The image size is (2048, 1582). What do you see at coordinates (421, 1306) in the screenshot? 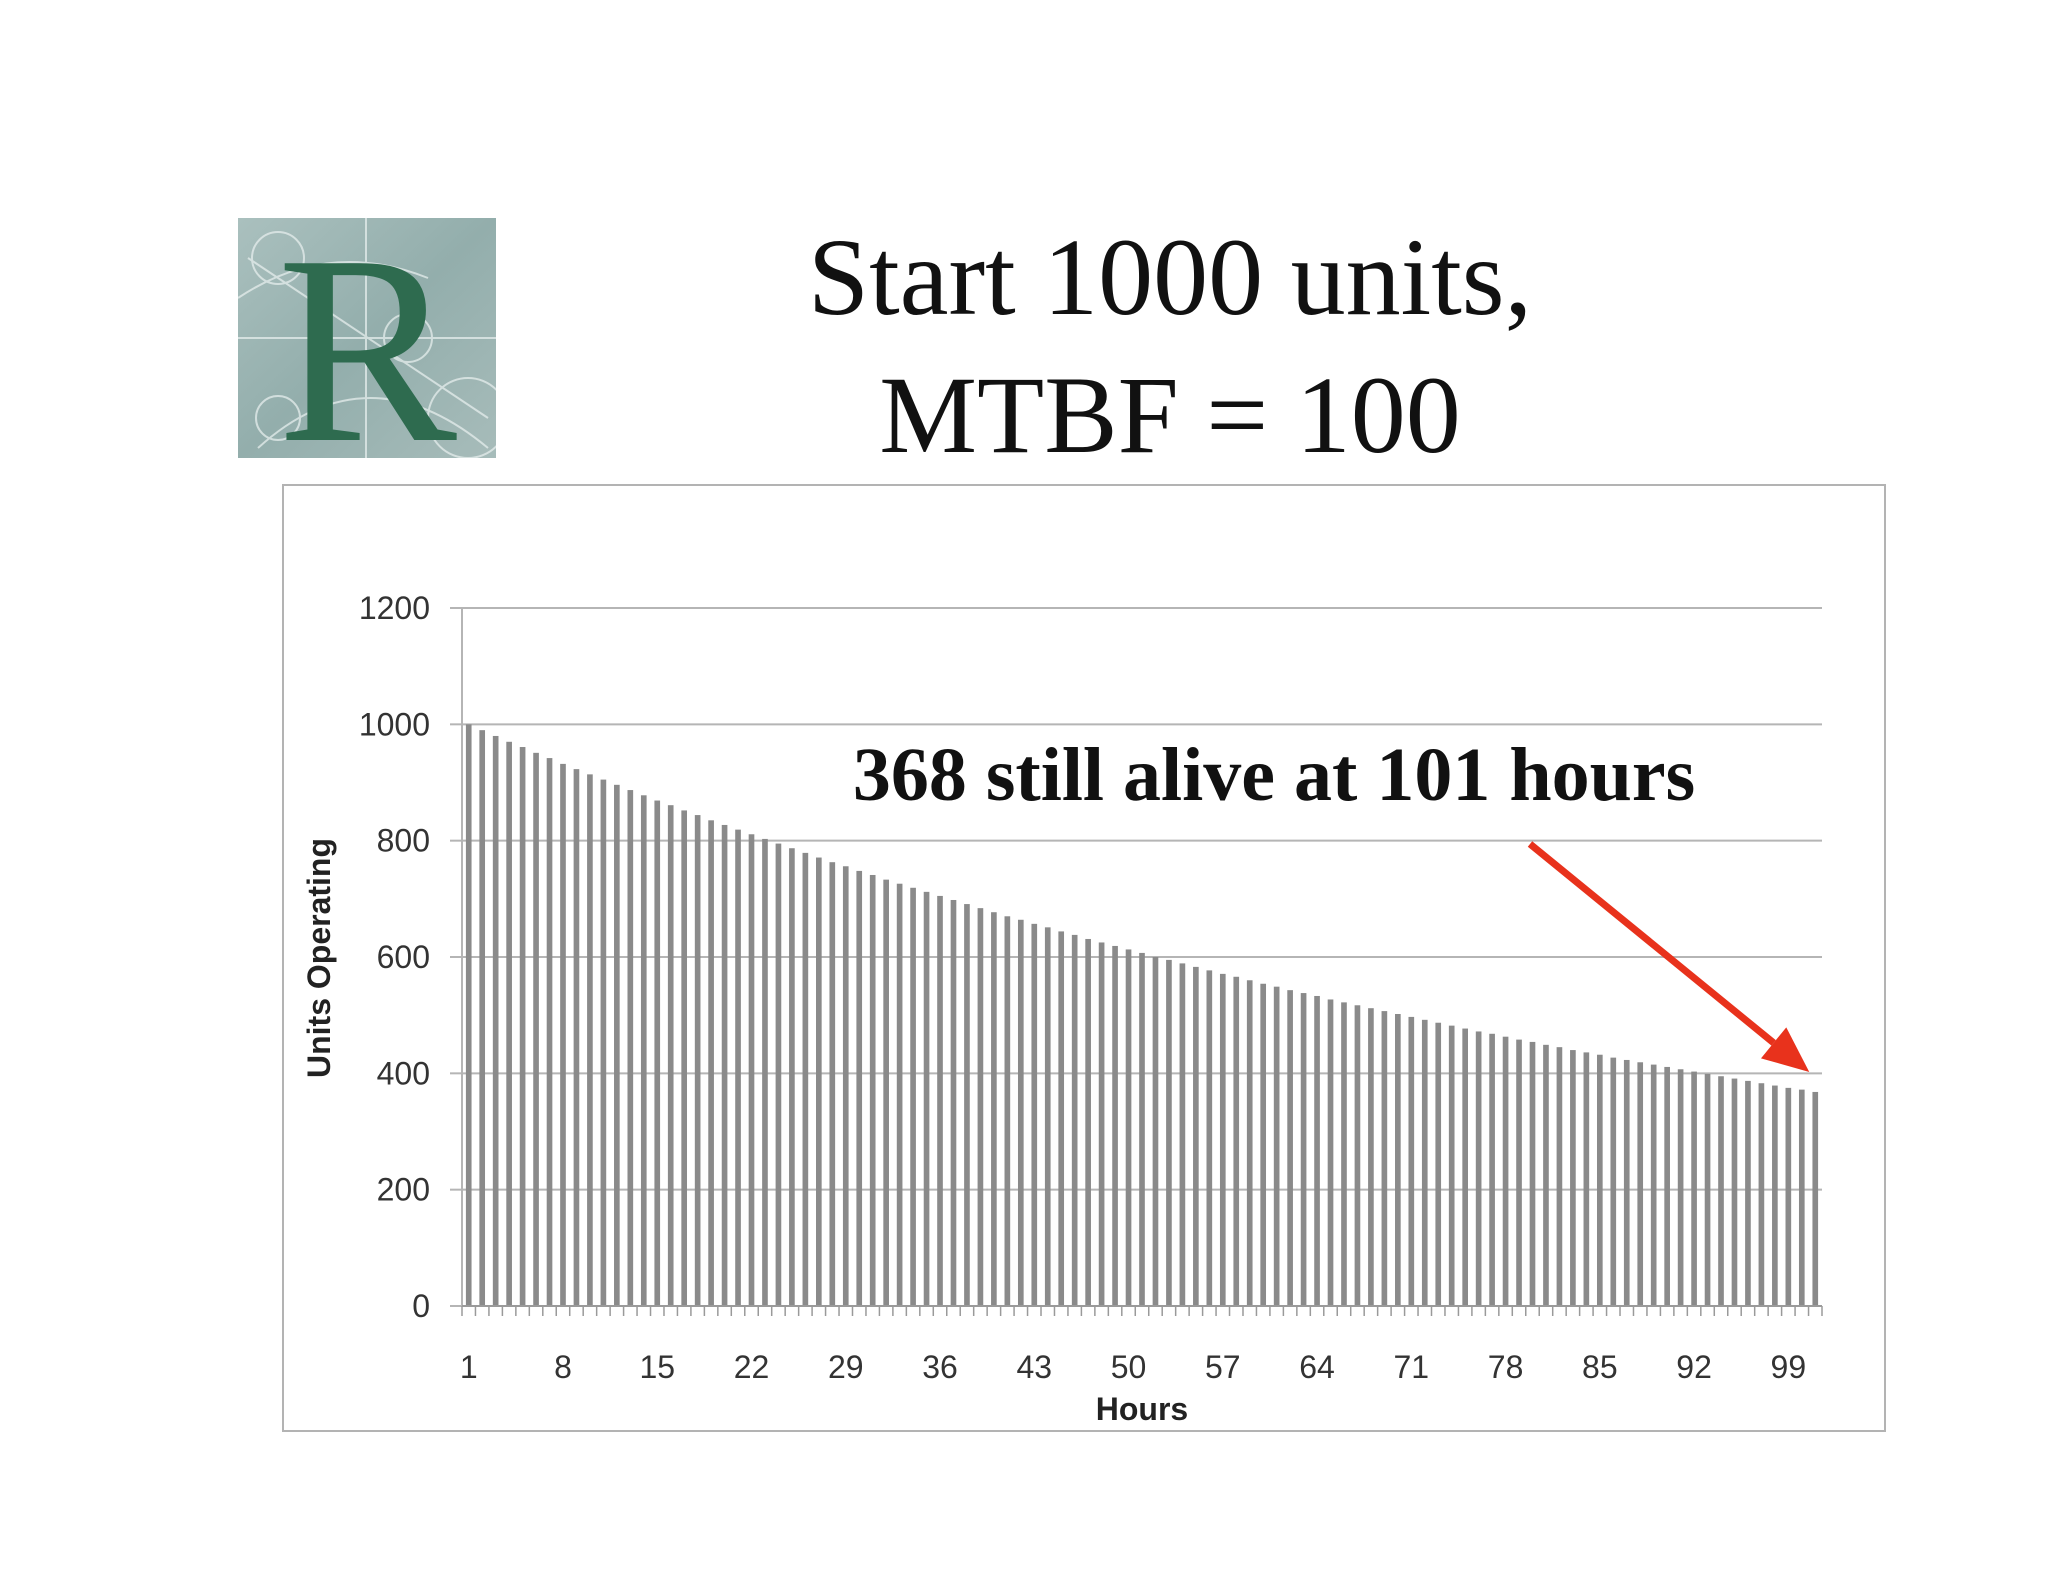
I see `y-tick-label: 0` at bounding box center [421, 1306].